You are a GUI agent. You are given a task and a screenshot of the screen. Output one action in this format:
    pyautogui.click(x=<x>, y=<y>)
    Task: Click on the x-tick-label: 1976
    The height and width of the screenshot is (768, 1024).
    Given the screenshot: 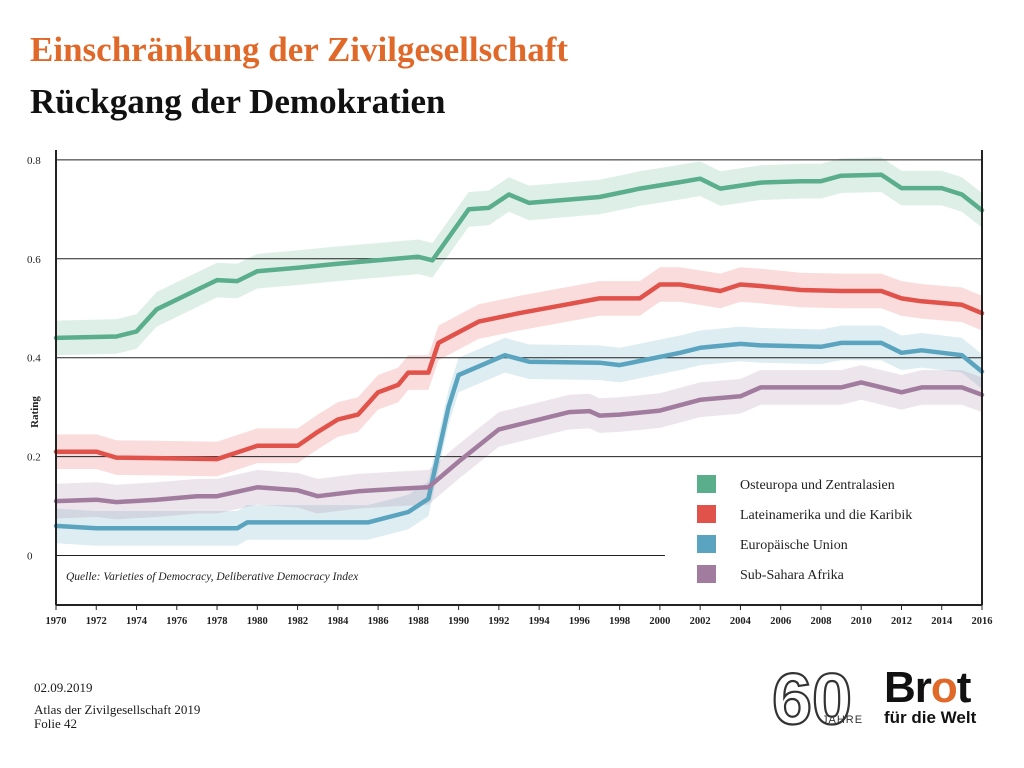 What is the action you would take?
    pyautogui.click(x=176, y=621)
    